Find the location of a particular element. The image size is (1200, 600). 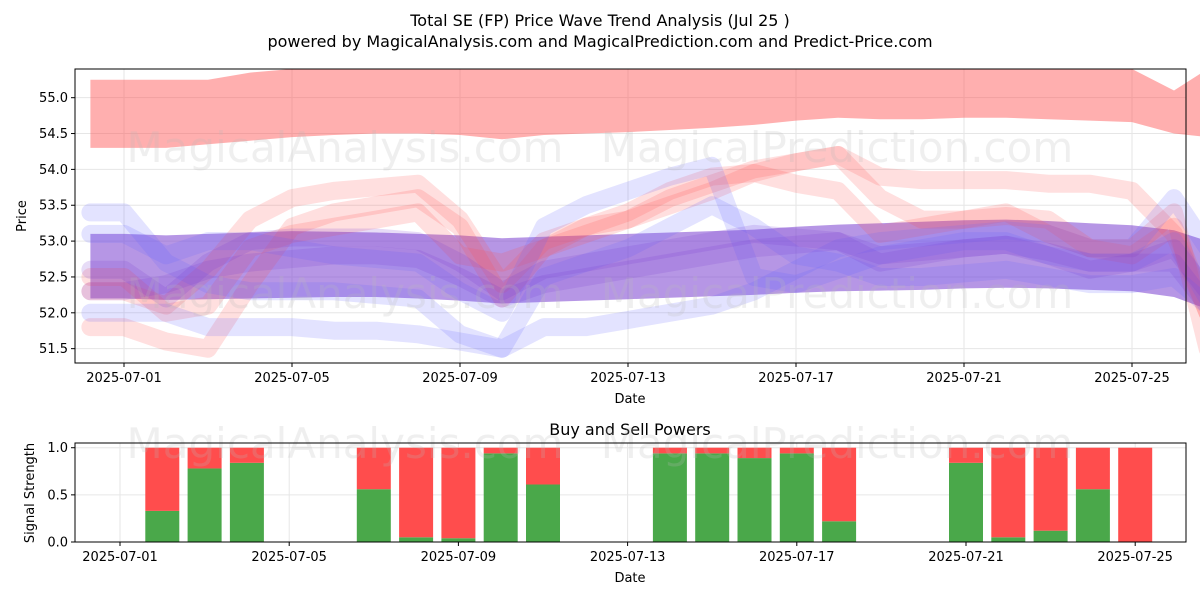

price-y-tick-label: 54.0 is located at coordinates (53, 170).